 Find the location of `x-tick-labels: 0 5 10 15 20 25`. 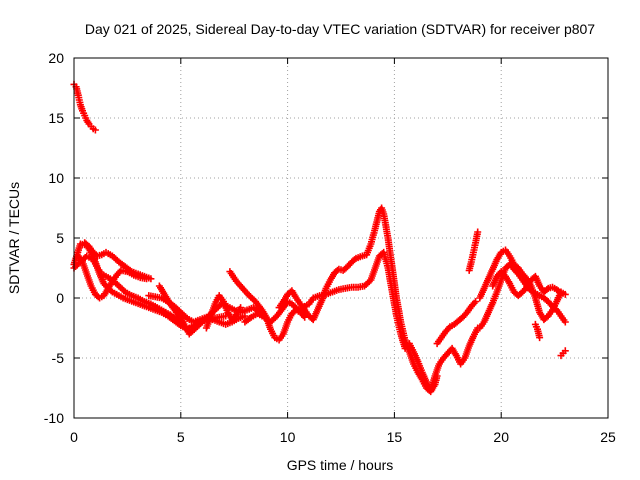

x-tick-labels: 0 5 10 15 20 25 is located at coordinates (343, 437).